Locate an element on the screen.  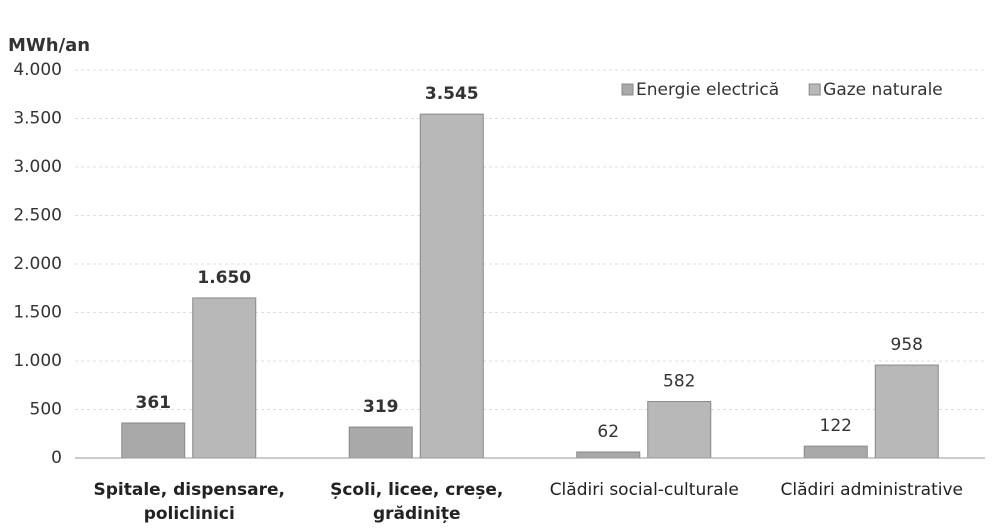
data-label: 582 is located at coordinates (679, 382).